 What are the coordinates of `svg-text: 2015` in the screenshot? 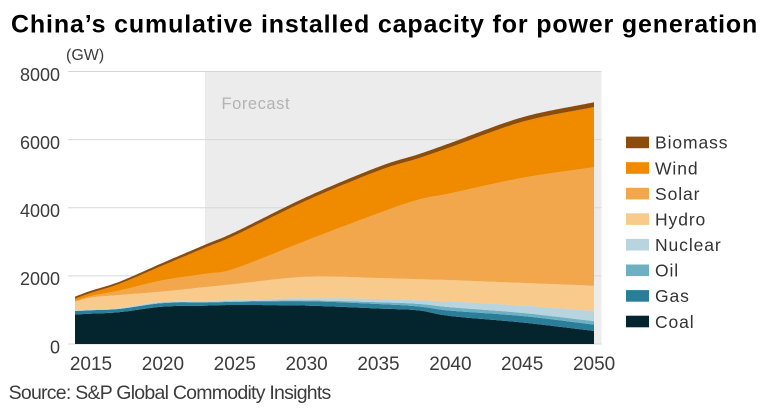 It's located at (91, 364).